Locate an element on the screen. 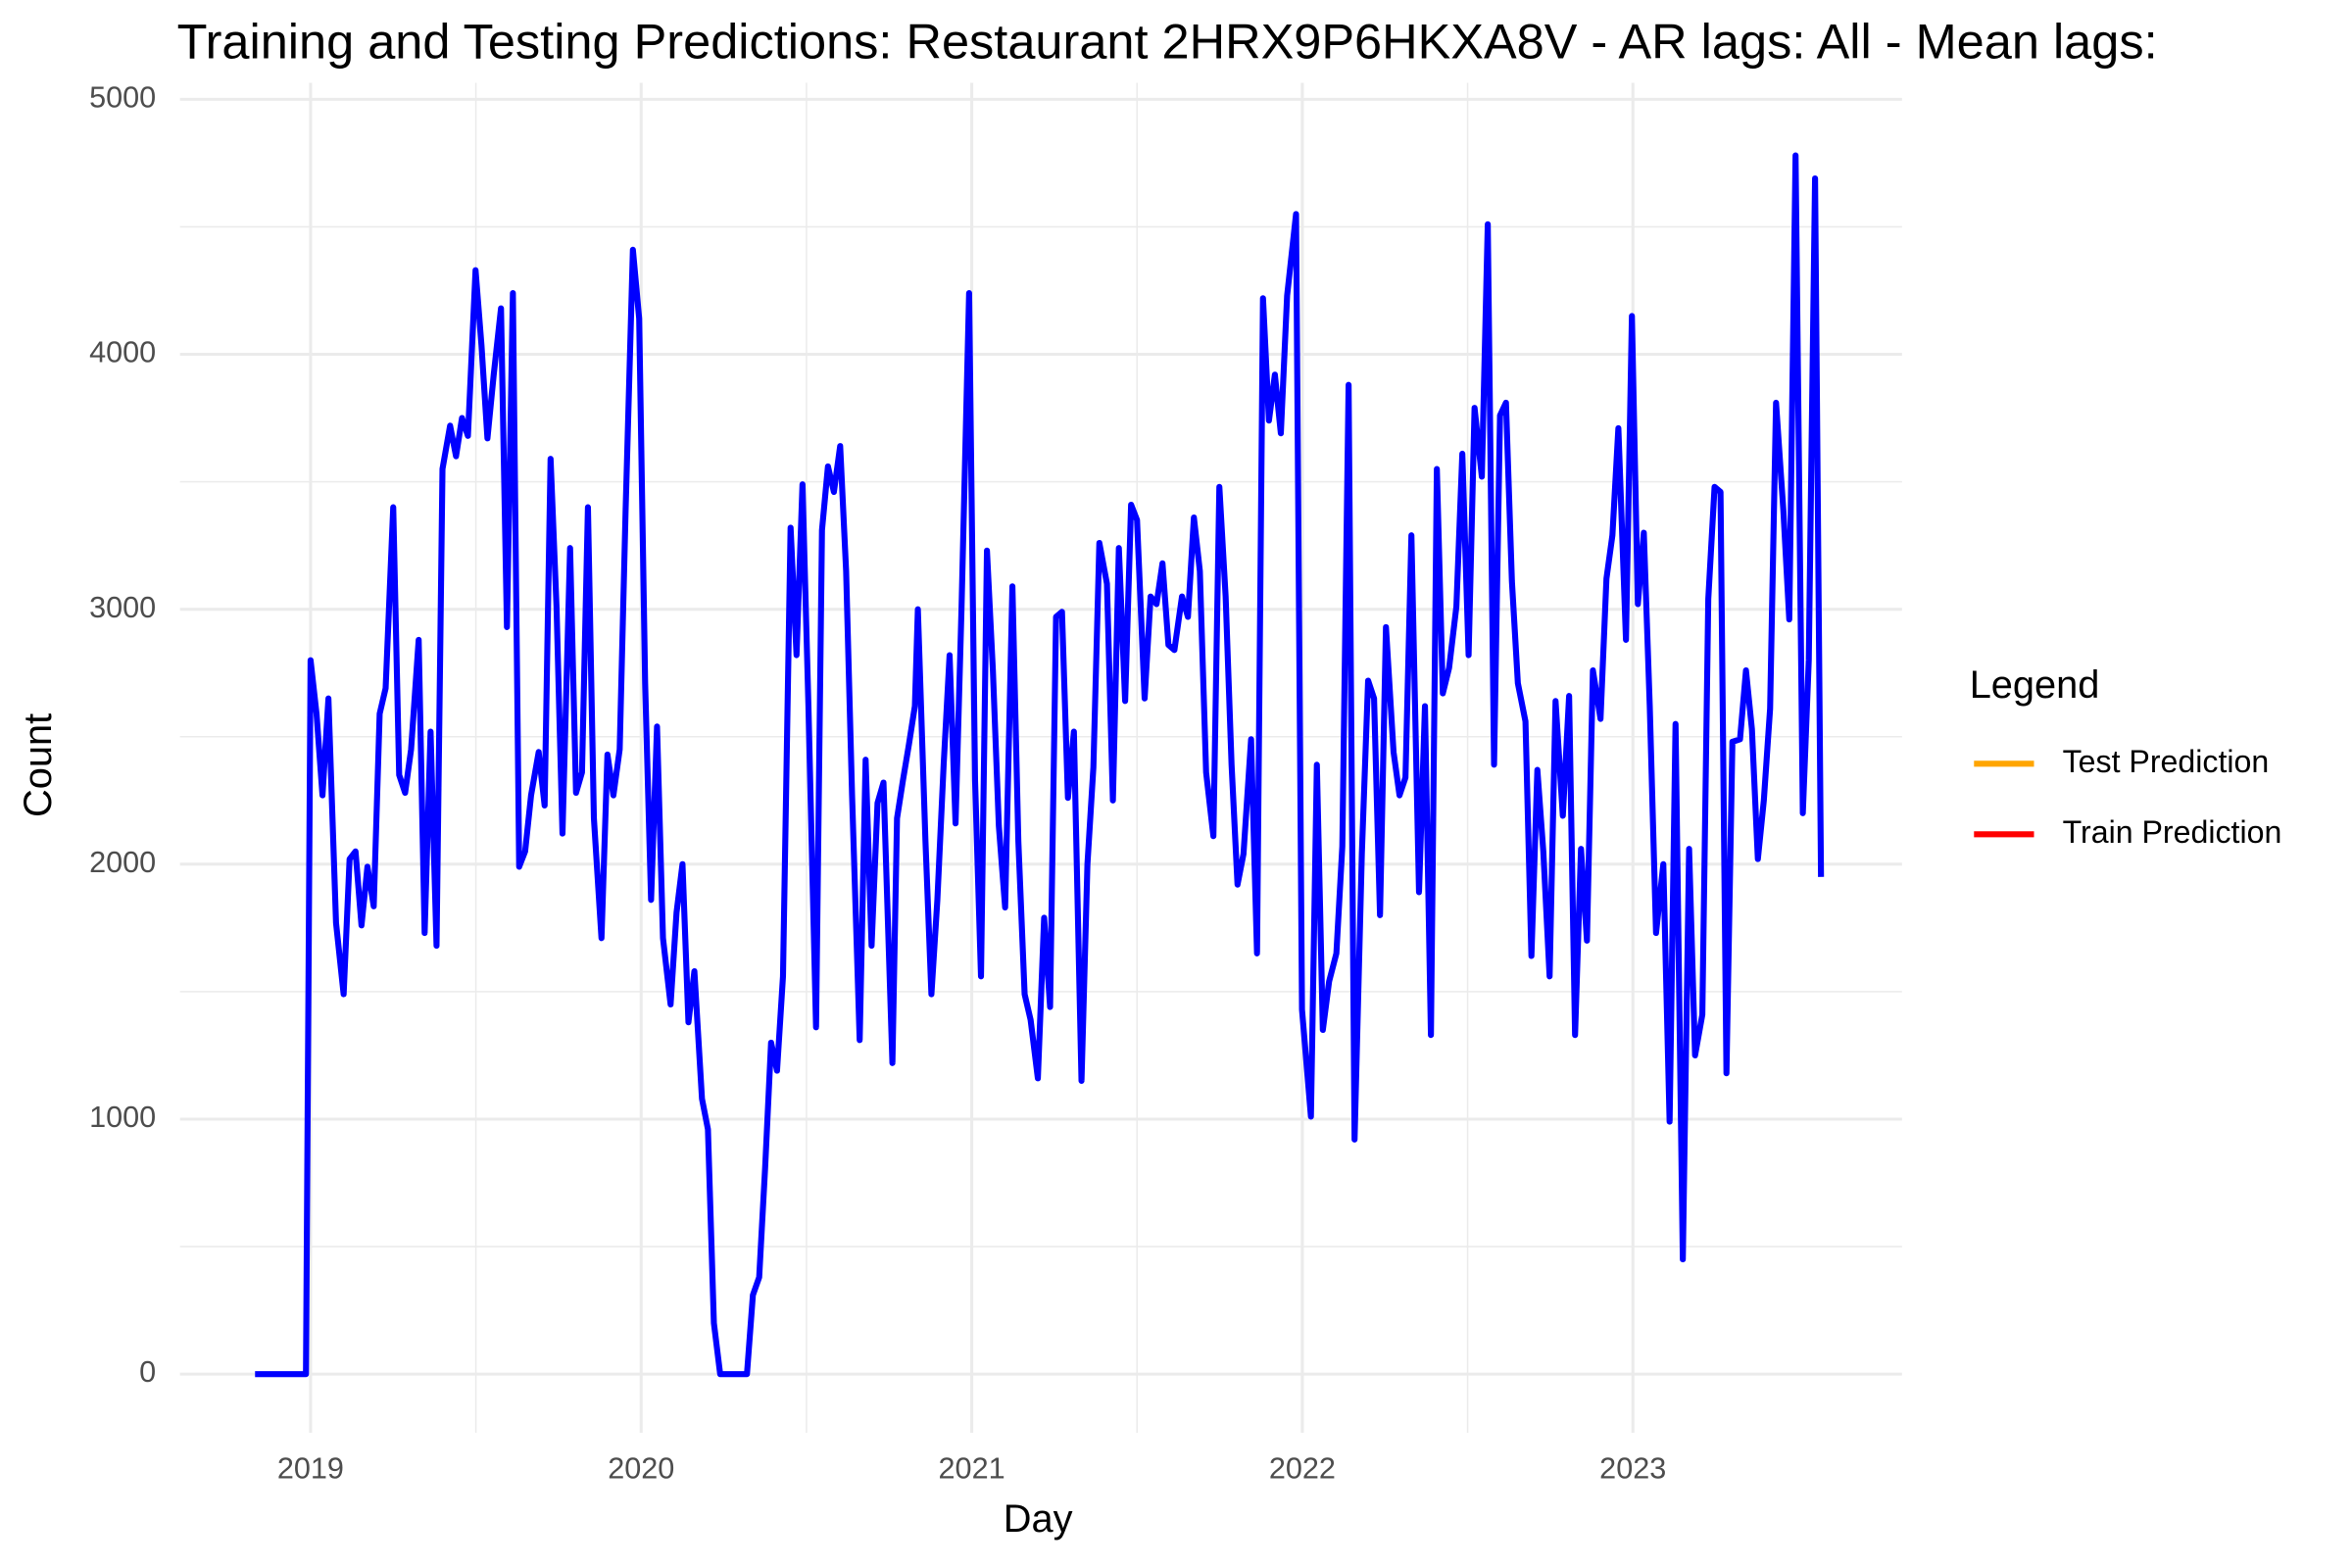 Image resolution: width=2352 pixels, height=1568 pixels. x-tick-label: 2019 is located at coordinates (310, 1468).